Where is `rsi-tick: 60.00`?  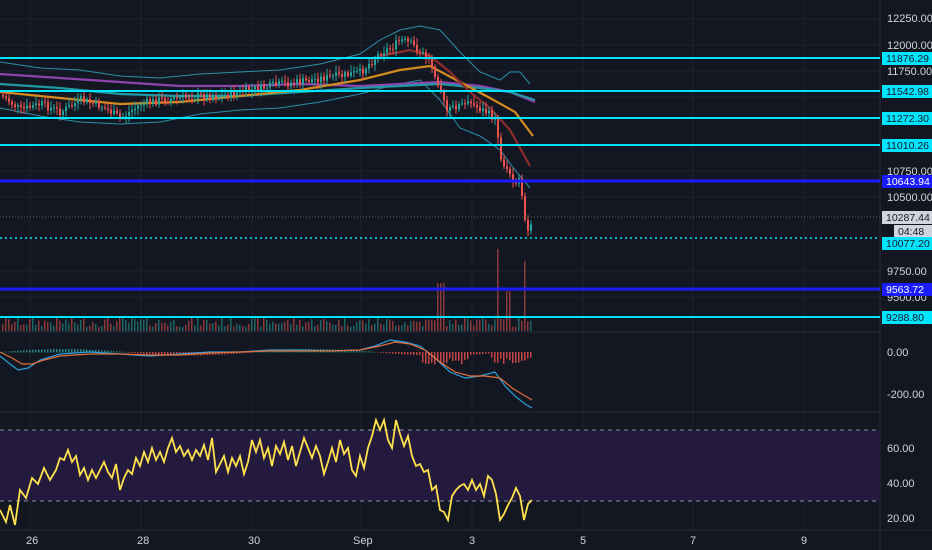 rsi-tick: 60.00 is located at coordinates (901, 449).